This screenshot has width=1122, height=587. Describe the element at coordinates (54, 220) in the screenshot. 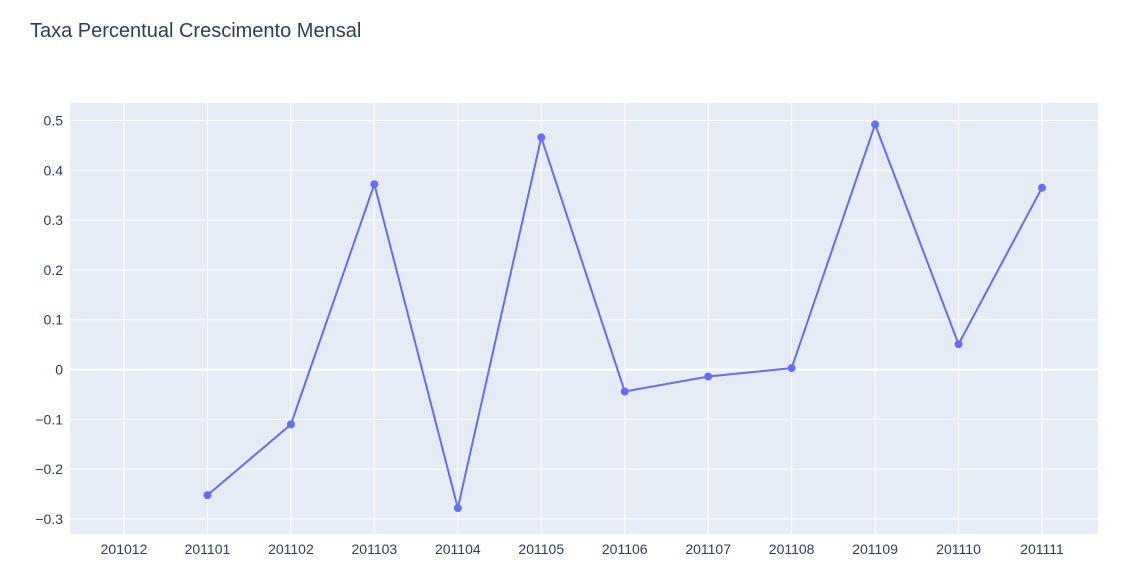

I see `y-tick-label: 0.3` at that location.